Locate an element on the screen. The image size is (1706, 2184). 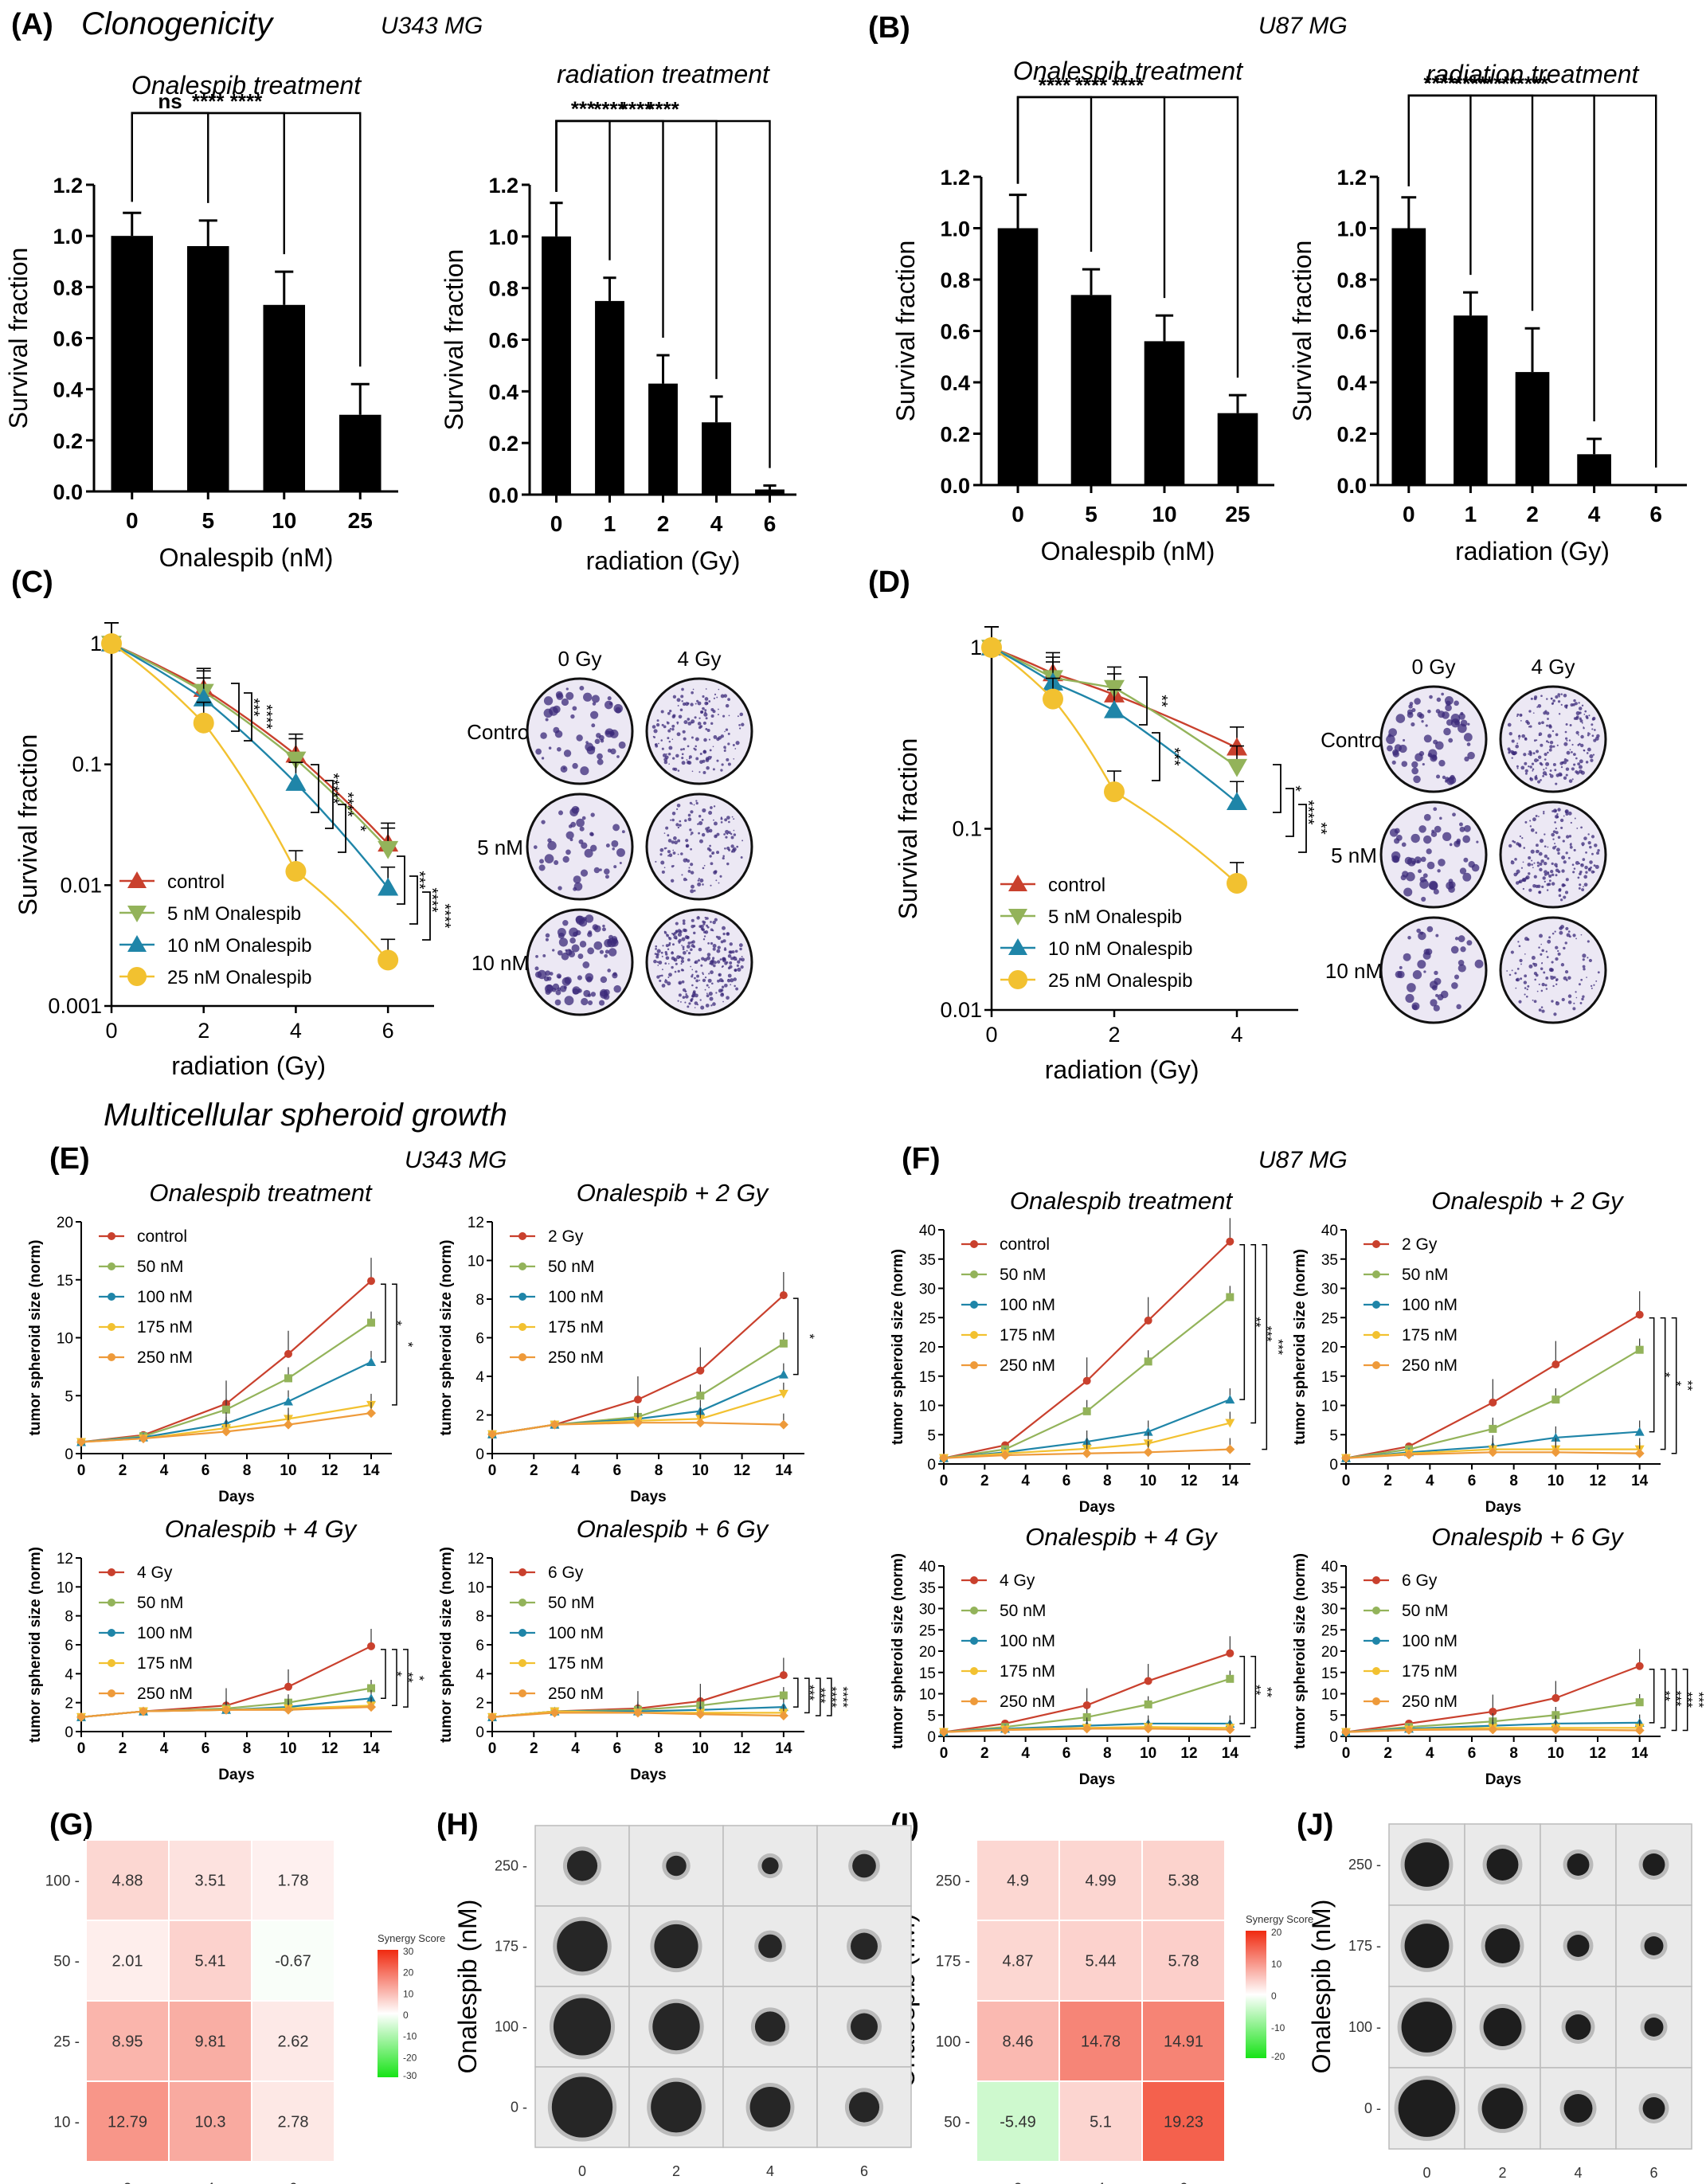
y-tick-label: 35 is located at coordinates (927, 1260).